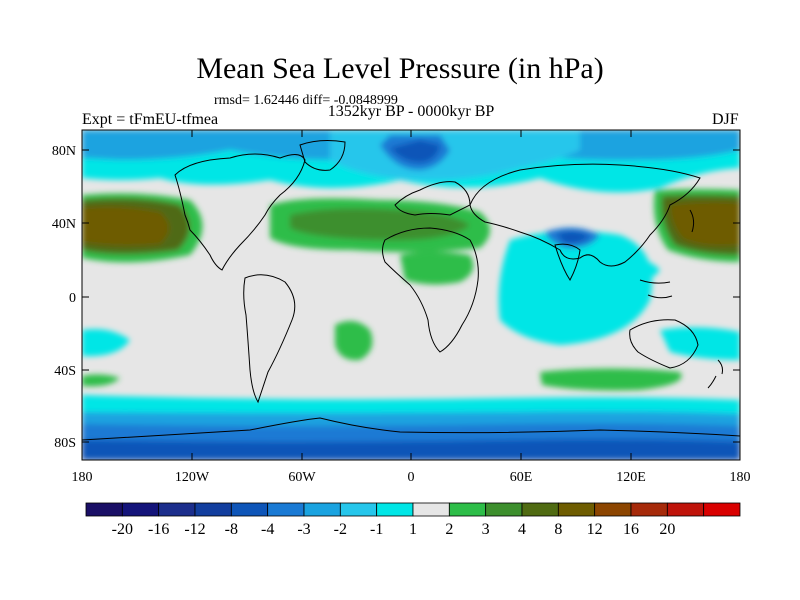 Image resolution: width=800 pixels, height=600 pixels. Describe the element at coordinates (449, 529) in the screenshot. I see `colorbar-label: 2` at that location.